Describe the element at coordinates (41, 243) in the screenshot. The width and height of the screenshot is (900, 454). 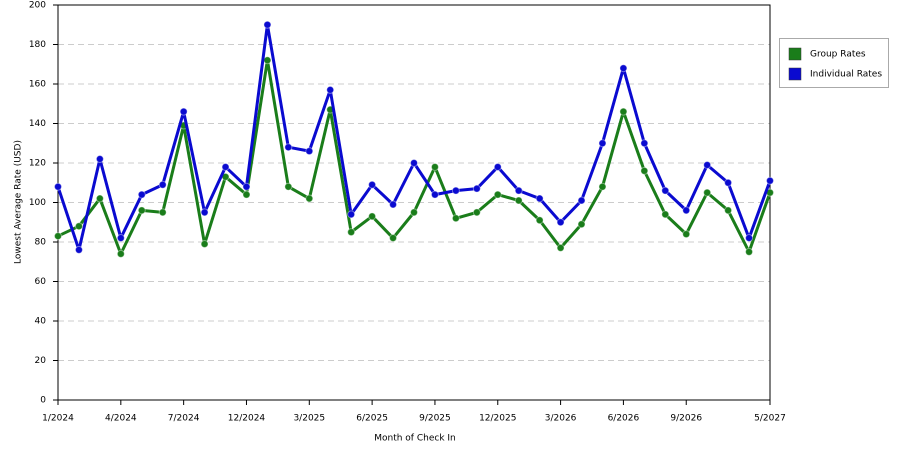
I see `y-tick-label: 80` at that location.